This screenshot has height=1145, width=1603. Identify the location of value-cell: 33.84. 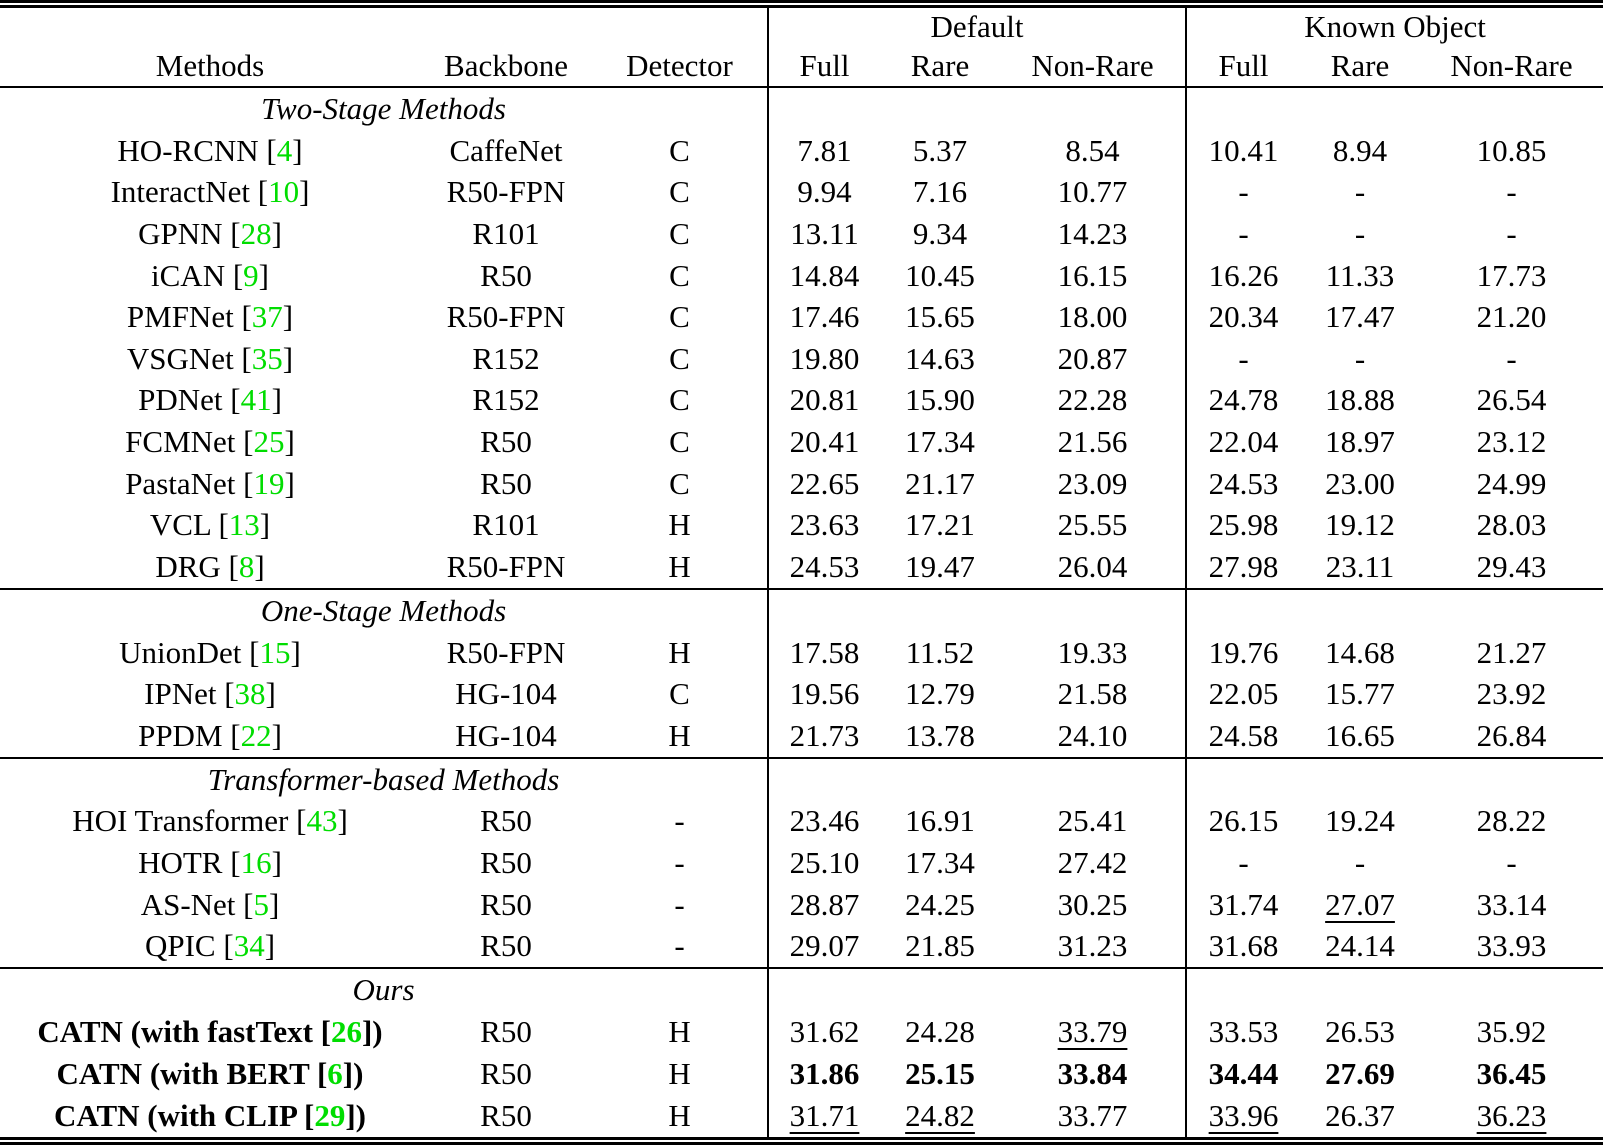
(1093, 1074).